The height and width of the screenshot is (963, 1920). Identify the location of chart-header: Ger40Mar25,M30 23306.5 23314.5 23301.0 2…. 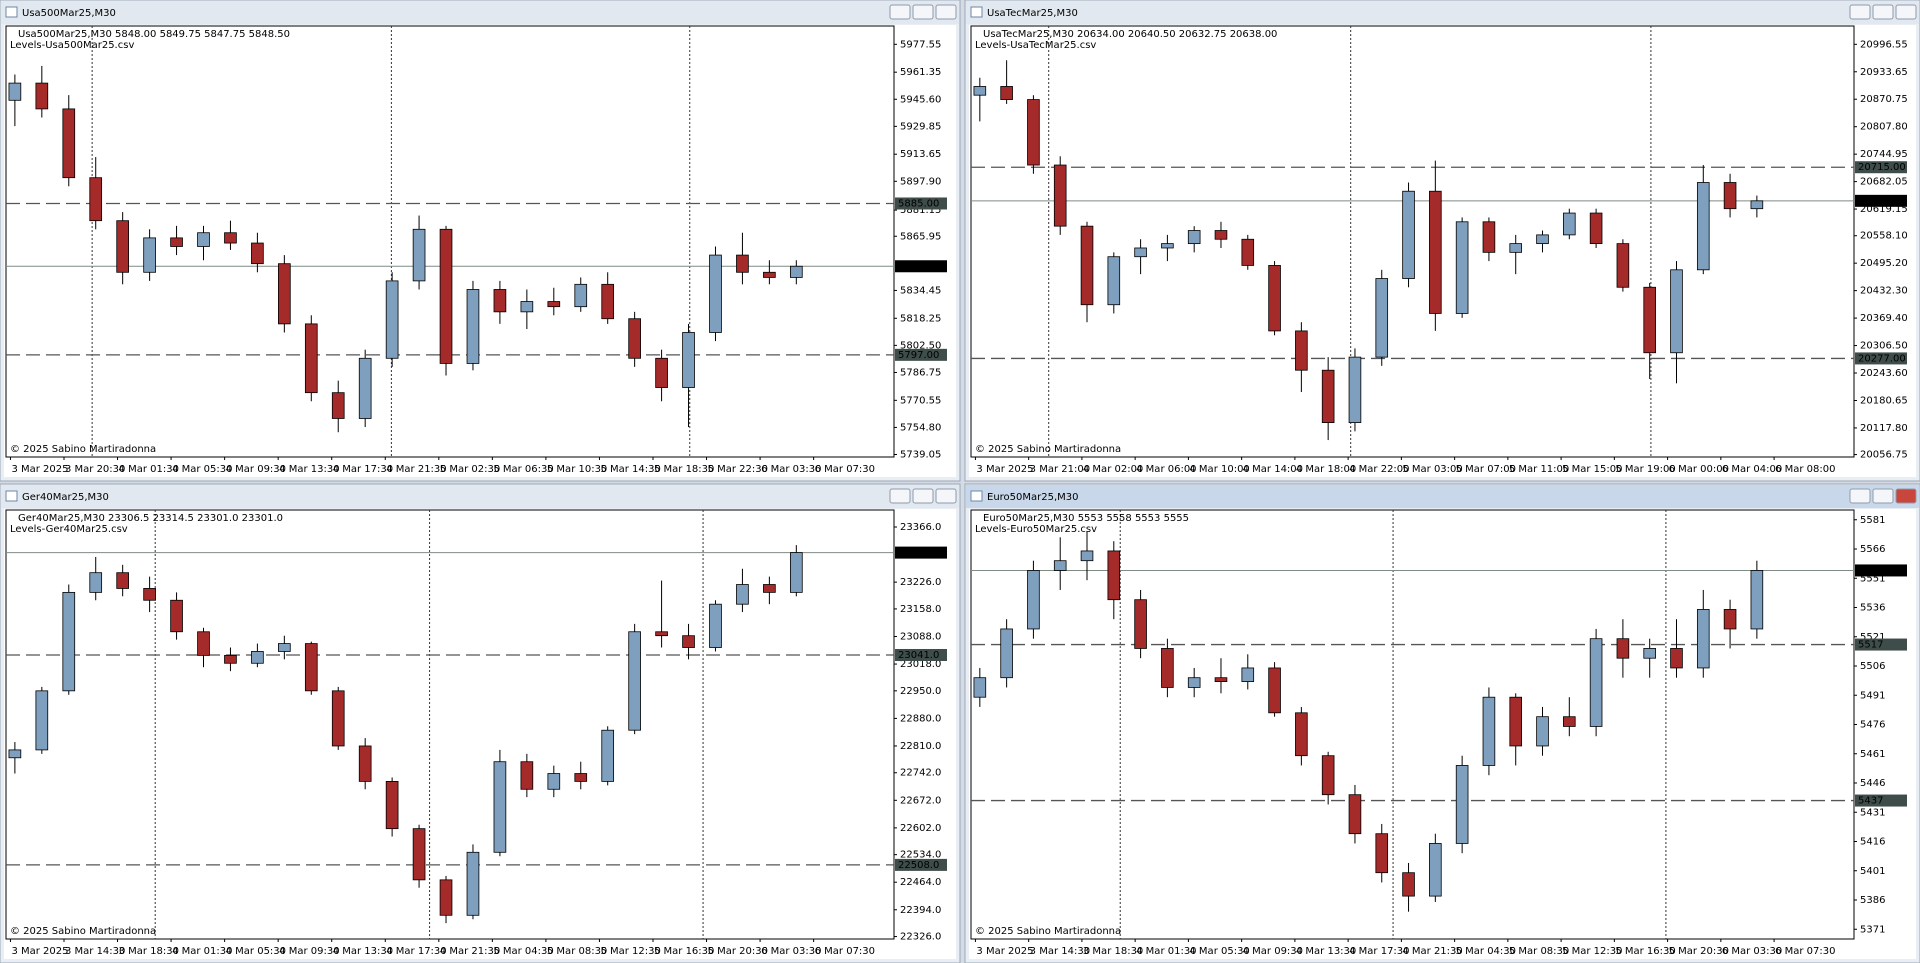
(150, 518).